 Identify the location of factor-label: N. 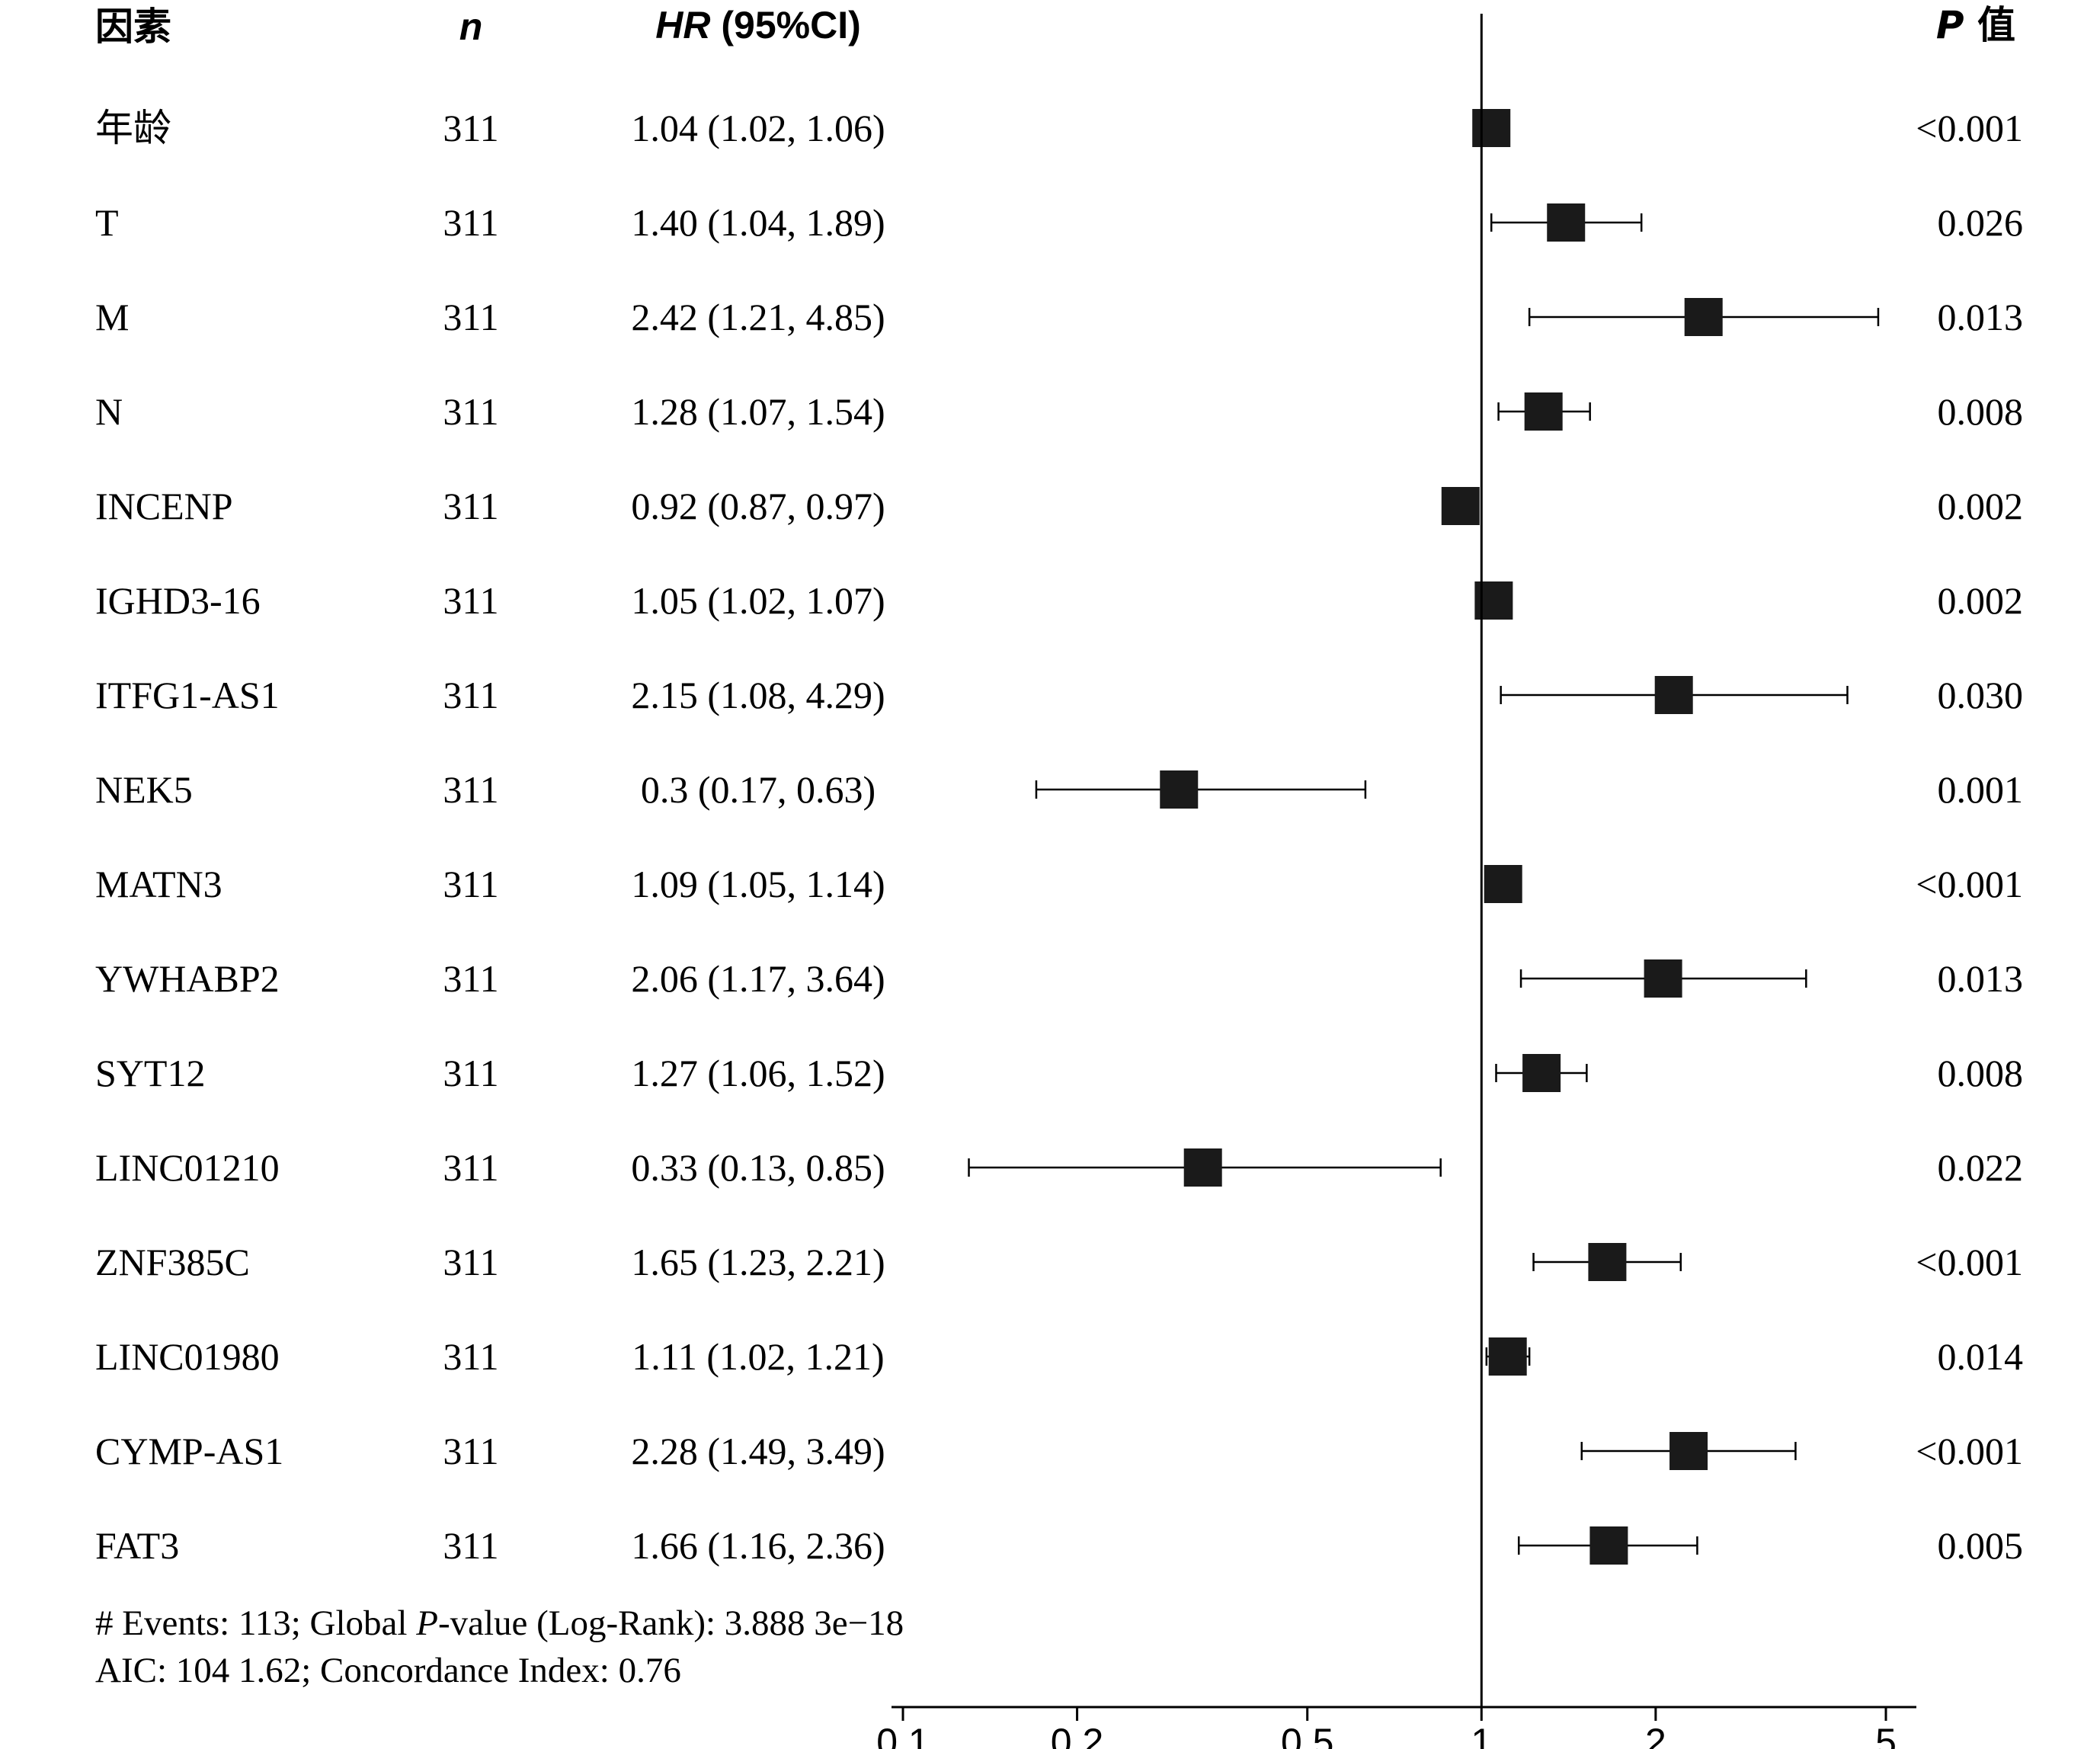
(109, 411).